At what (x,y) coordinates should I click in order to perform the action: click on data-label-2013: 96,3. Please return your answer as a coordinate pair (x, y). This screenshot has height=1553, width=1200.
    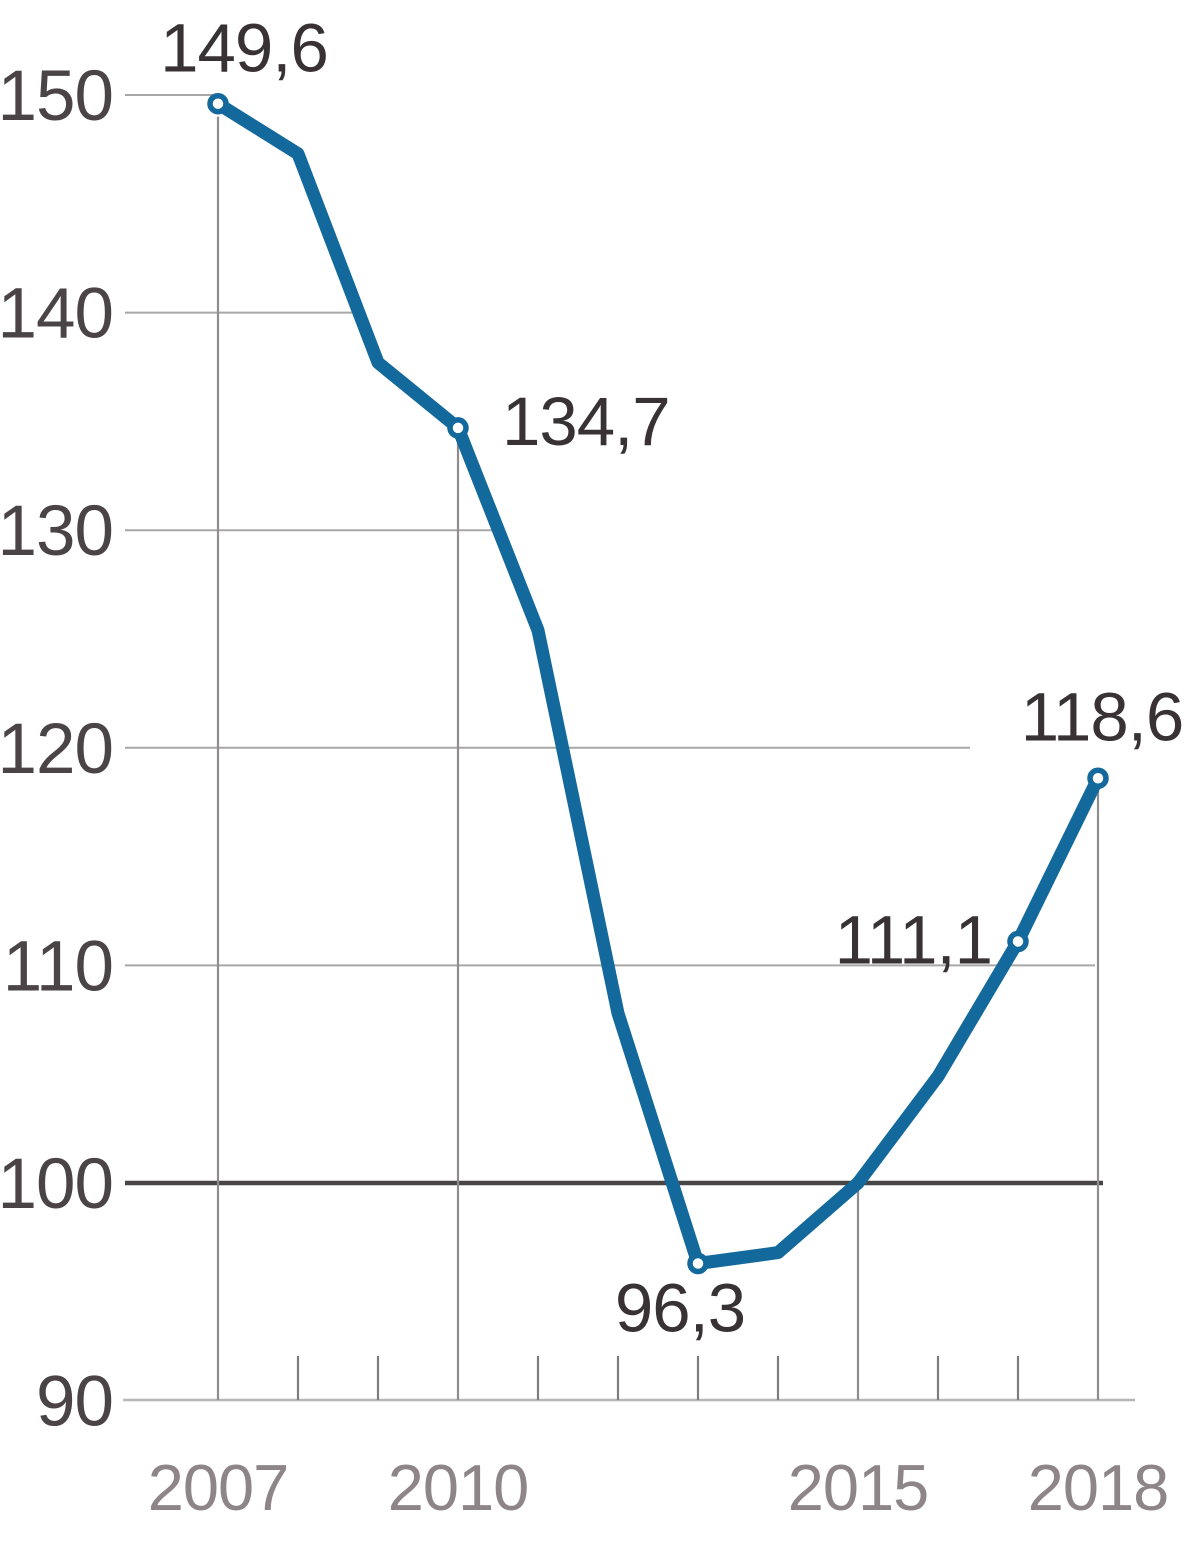
    Looking at the image, I should click on (680, 1308).